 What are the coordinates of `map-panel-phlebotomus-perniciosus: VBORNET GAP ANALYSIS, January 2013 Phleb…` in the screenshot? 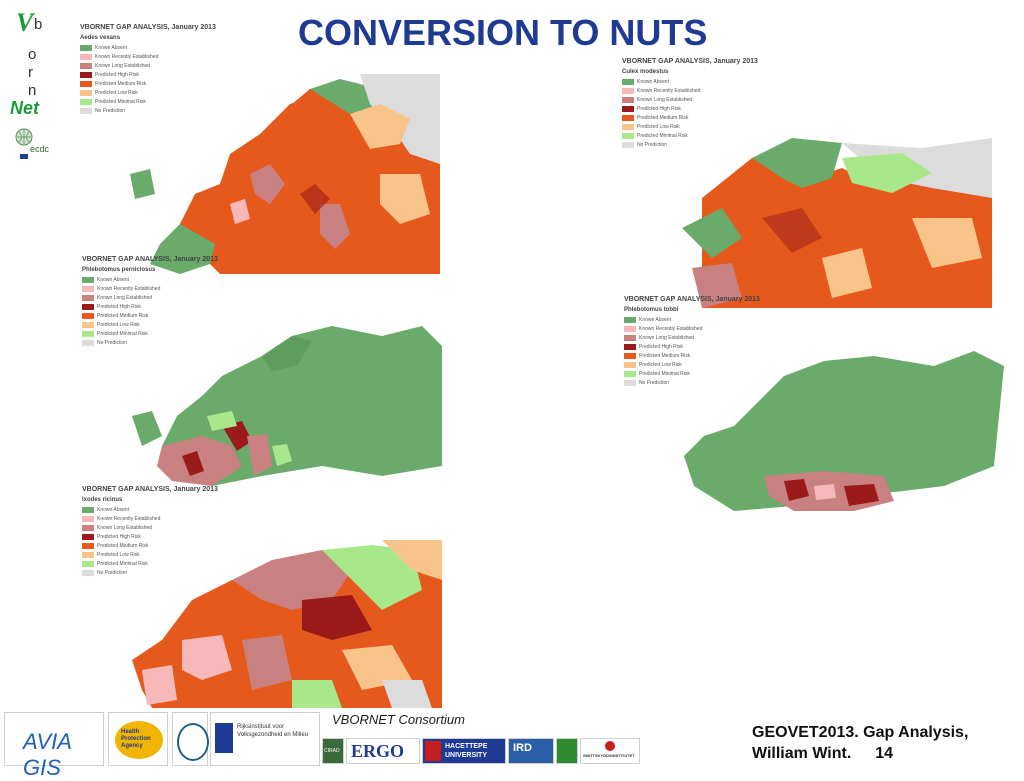 It's located at (262, 371).